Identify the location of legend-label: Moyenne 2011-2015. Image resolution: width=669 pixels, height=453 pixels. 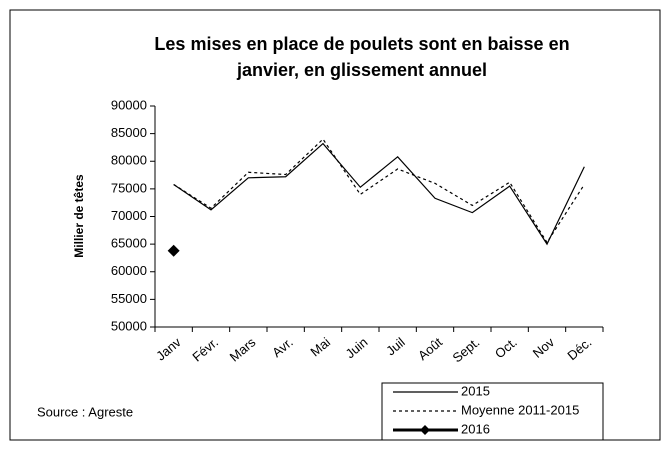
(520, 409).